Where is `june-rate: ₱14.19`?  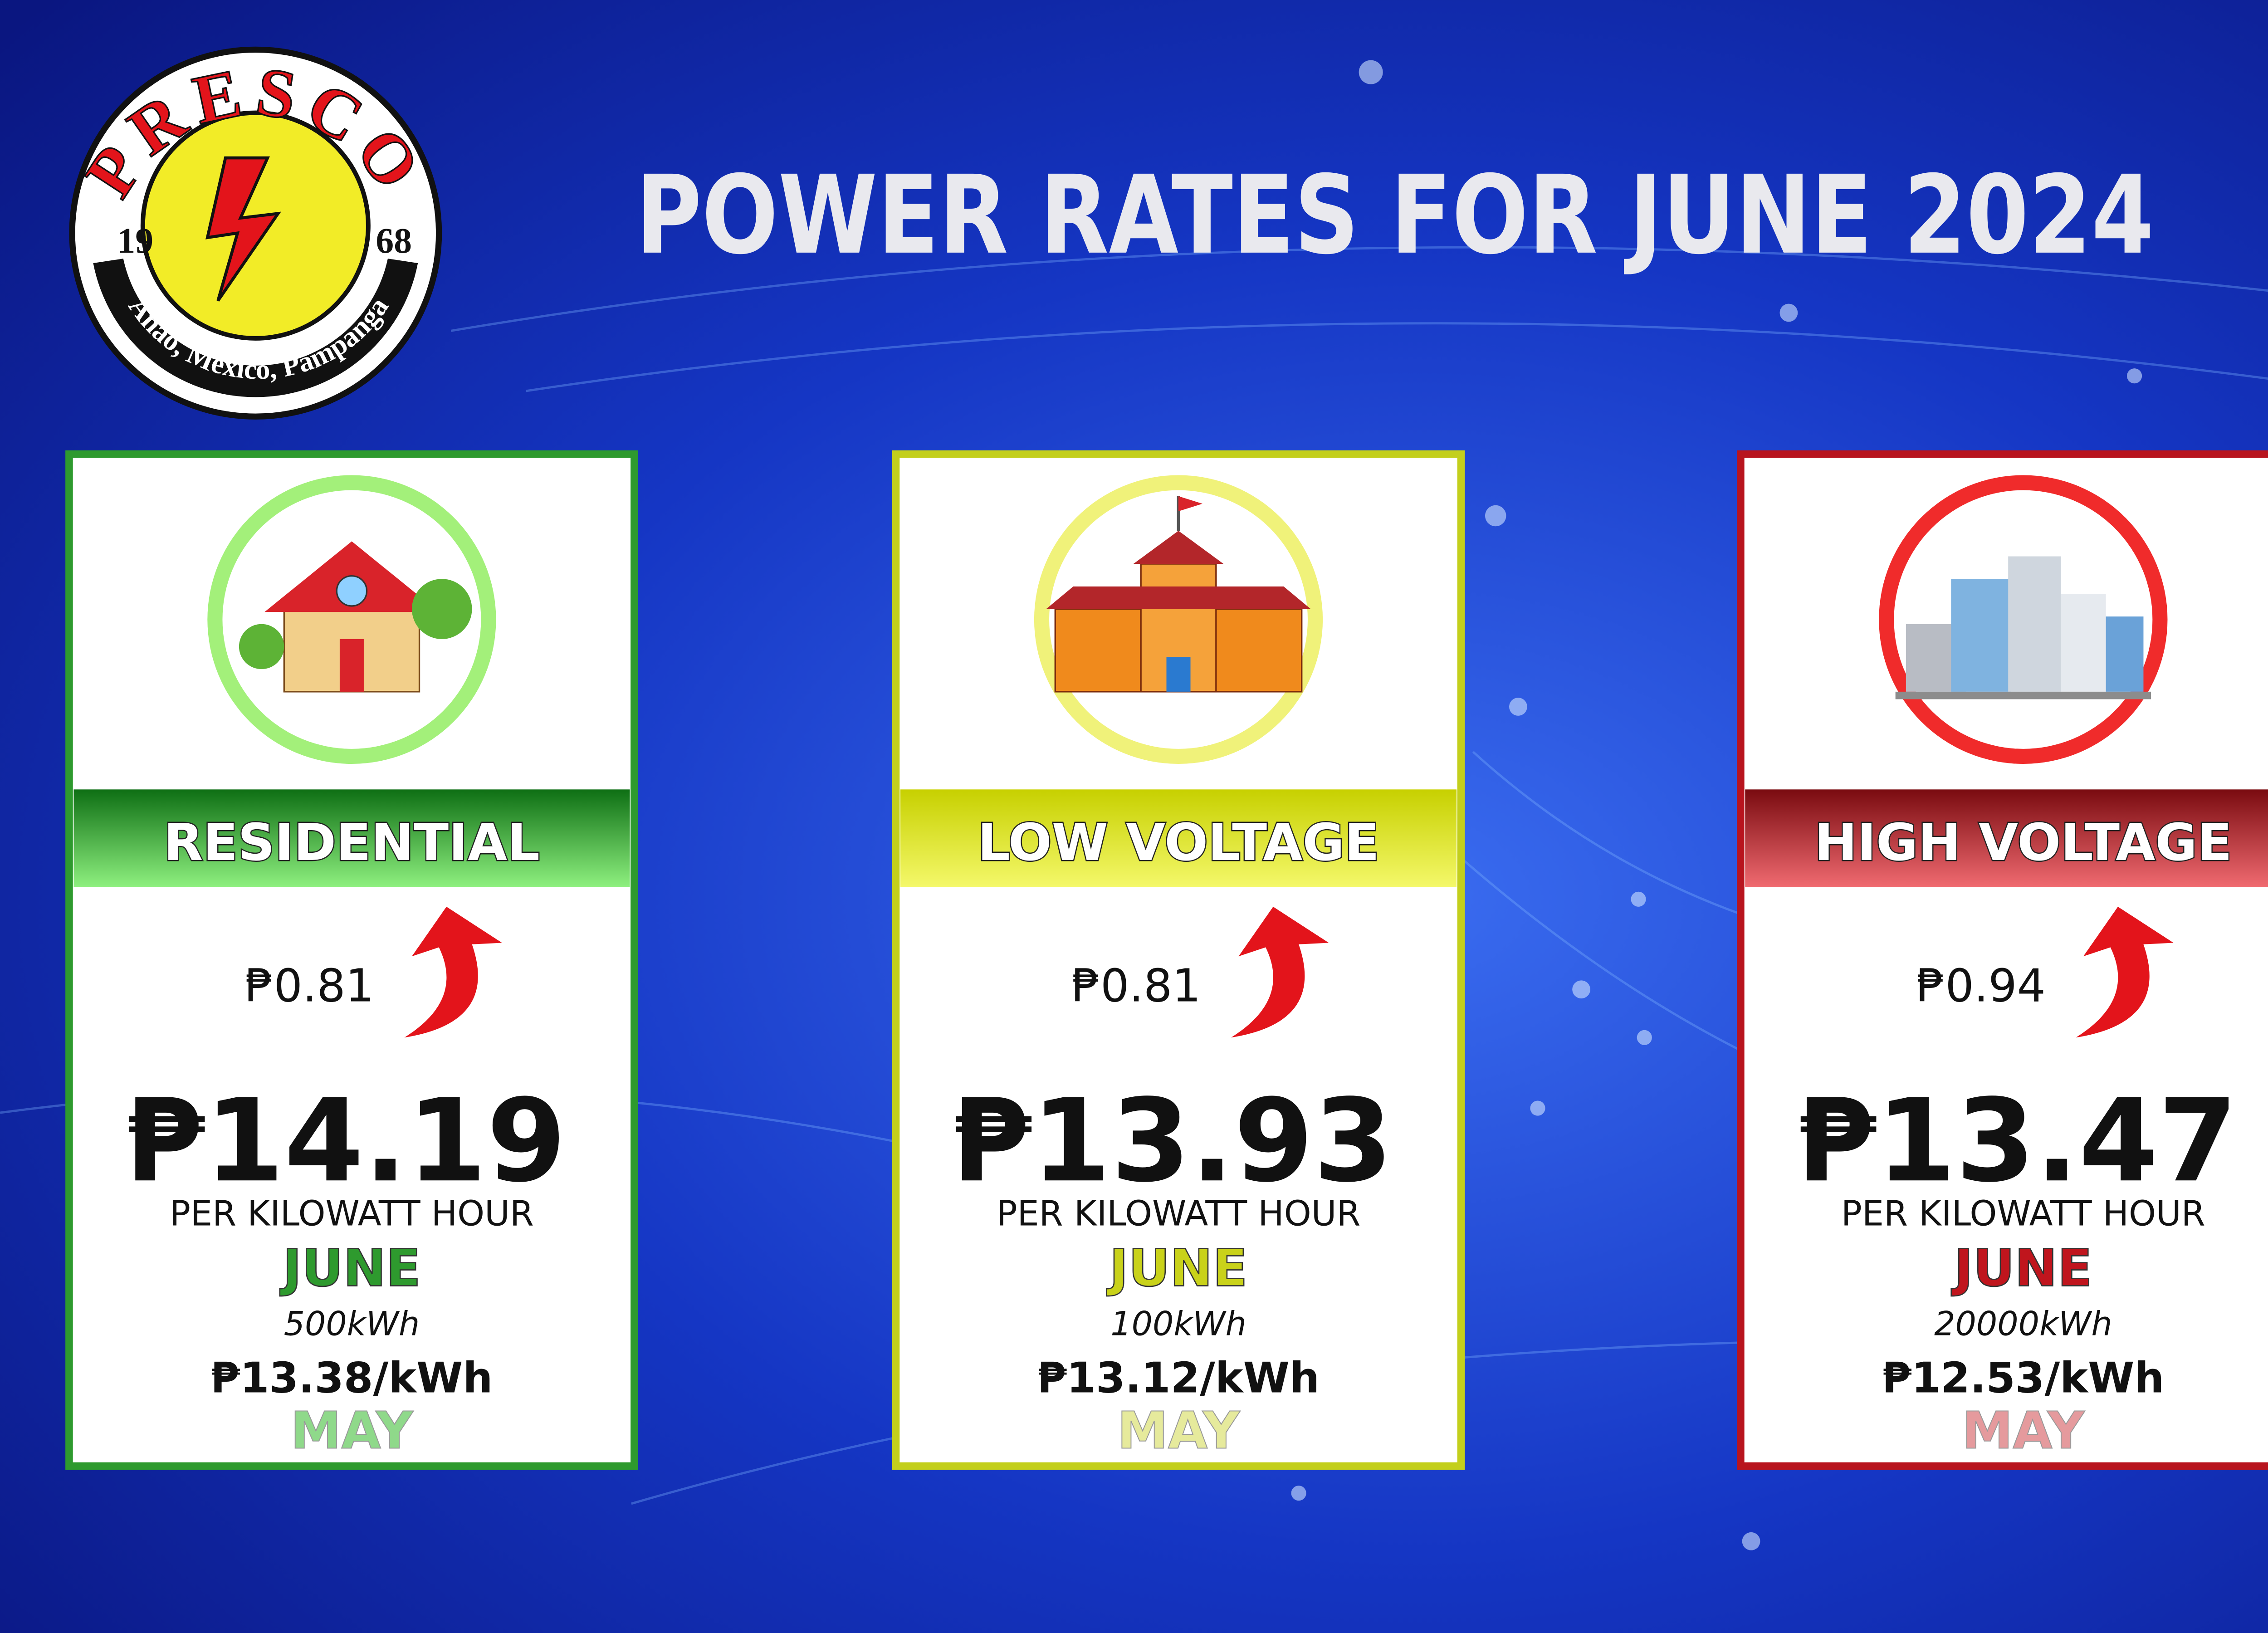 june-rate: ₱14.19 is located at coordinates (346, 1141).